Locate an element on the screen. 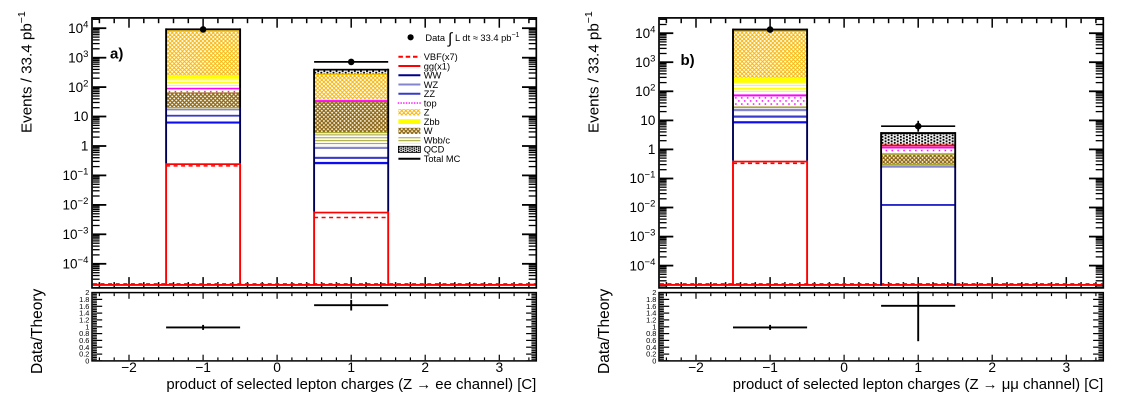  svg-text: b) is located at coordinates (688, 60).